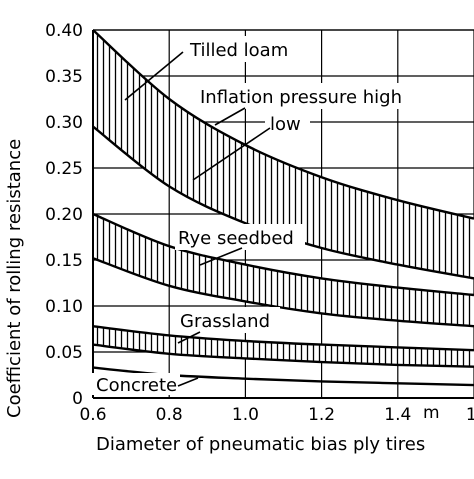  I want to click on y-tick-label-1: 0.05, so click(64, 353).